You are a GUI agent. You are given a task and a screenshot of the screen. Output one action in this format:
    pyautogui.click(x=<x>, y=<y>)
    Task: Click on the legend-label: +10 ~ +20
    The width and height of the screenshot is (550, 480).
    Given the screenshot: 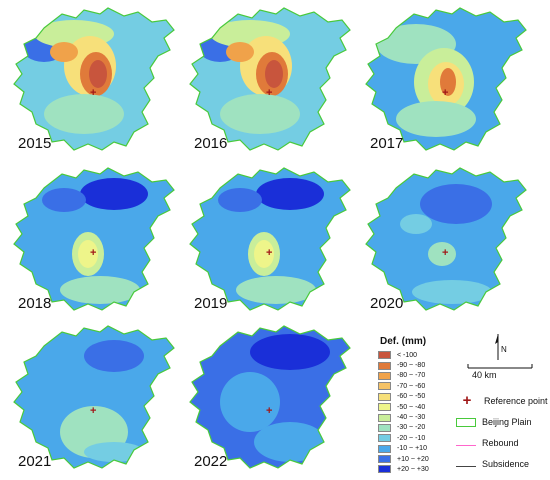 What is the action you would take?
    pyautogui.click(x=413, y=459)
    